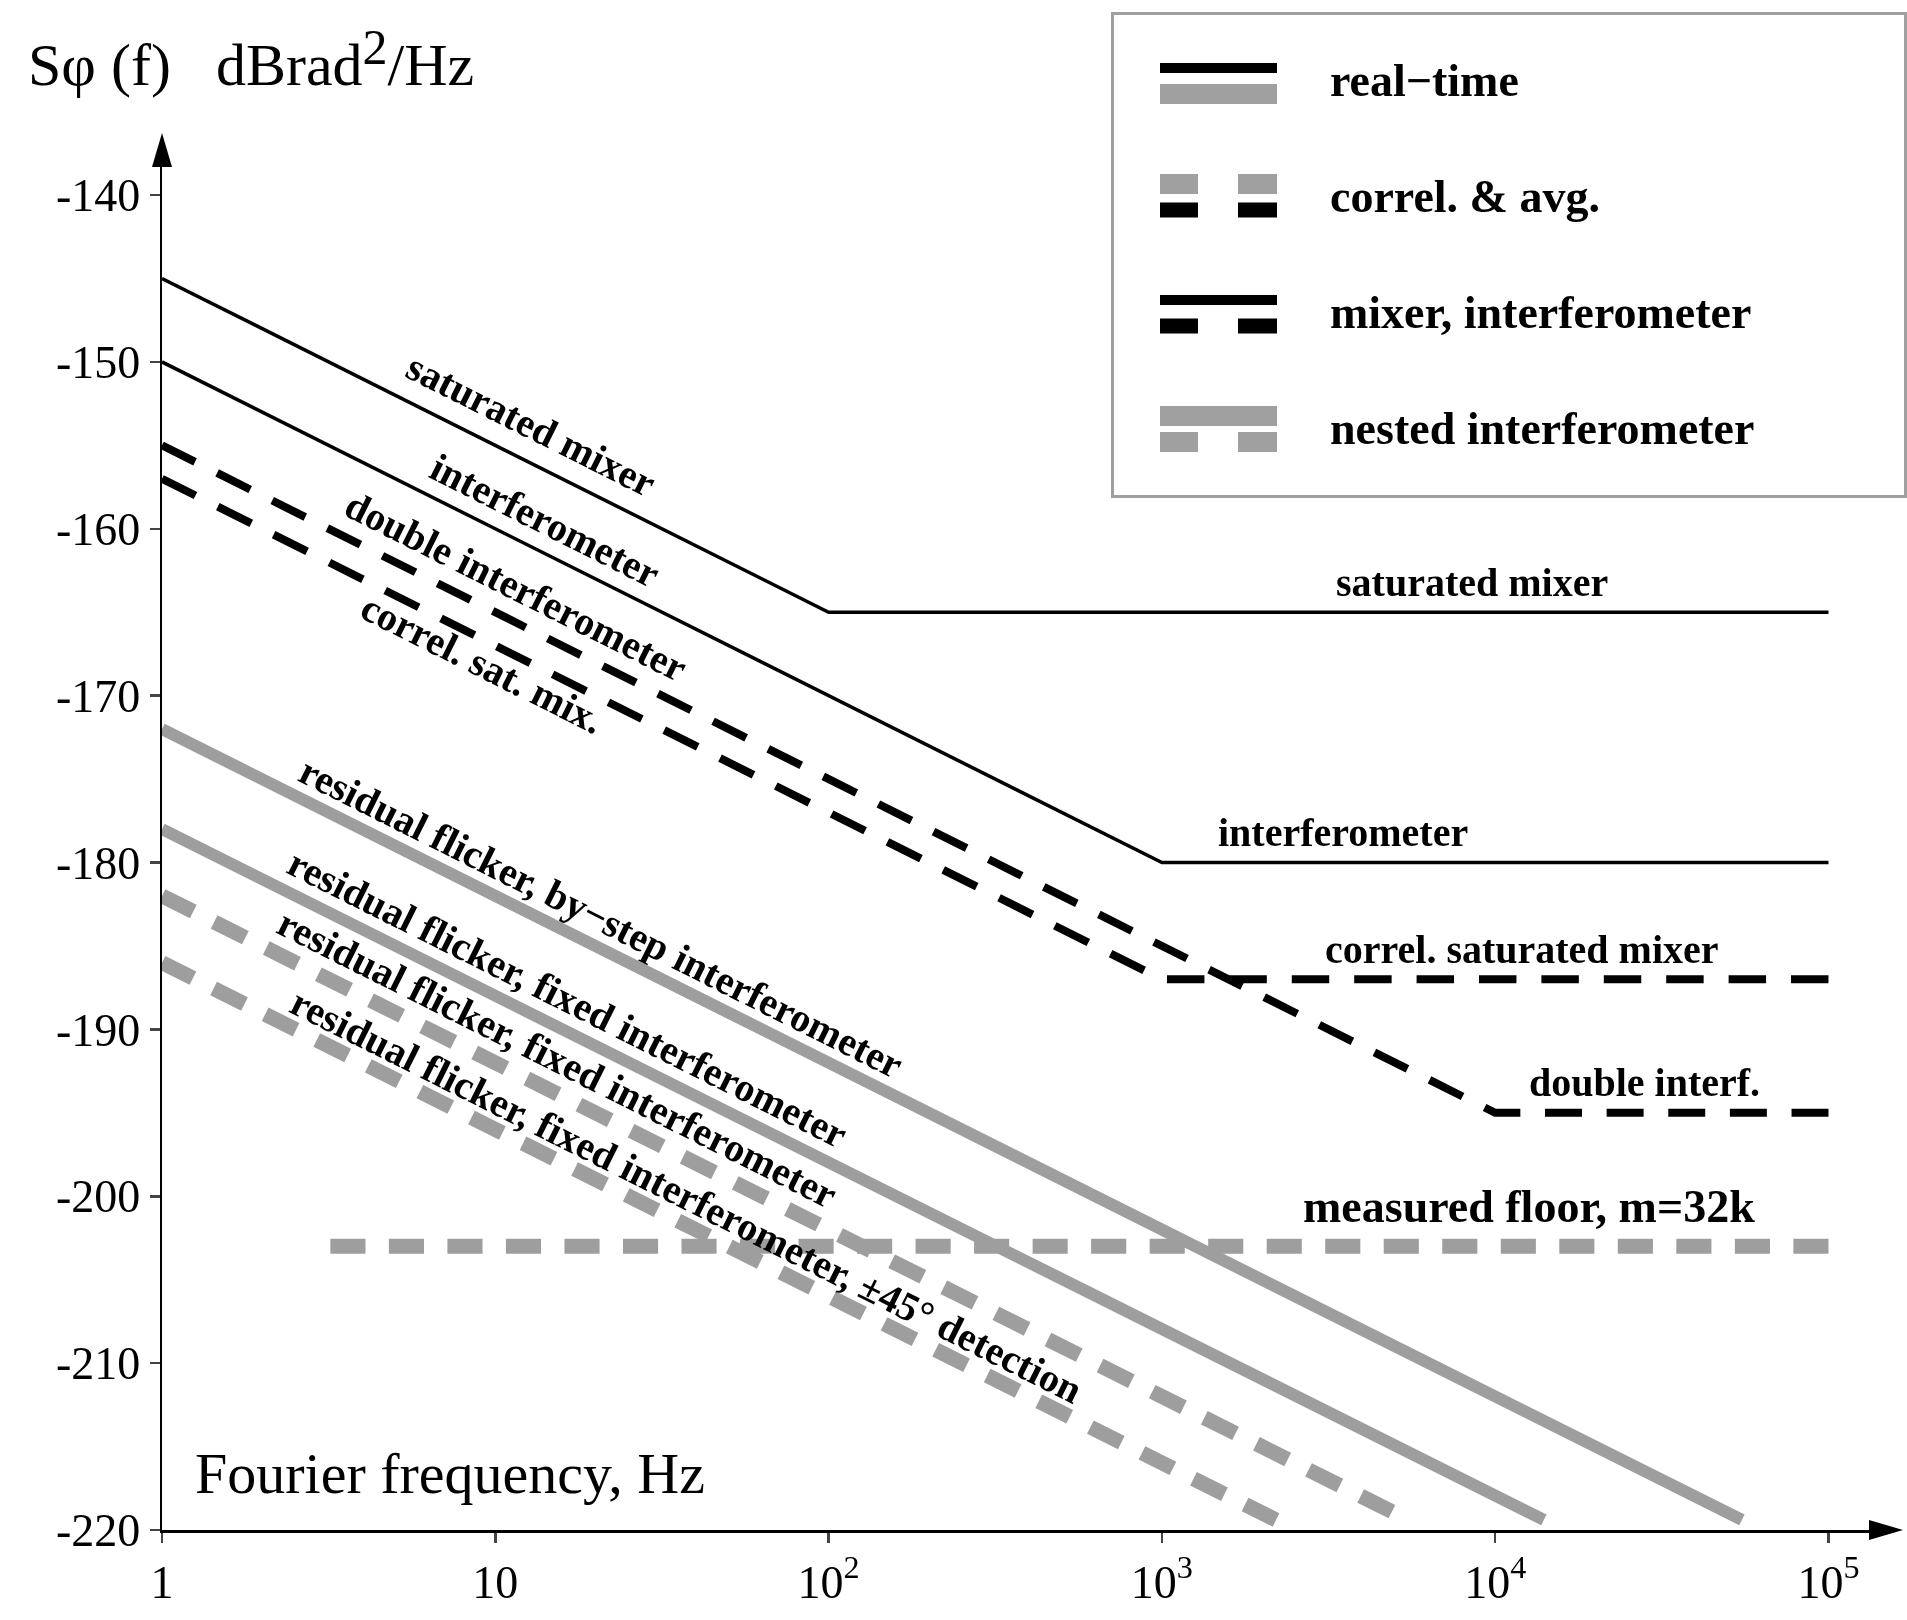 The image size is (1907, 1620). What do you see at coordinates (1424, 80) in the screenshot?
I see `text: real−time` at bounding box center [1424, 80].